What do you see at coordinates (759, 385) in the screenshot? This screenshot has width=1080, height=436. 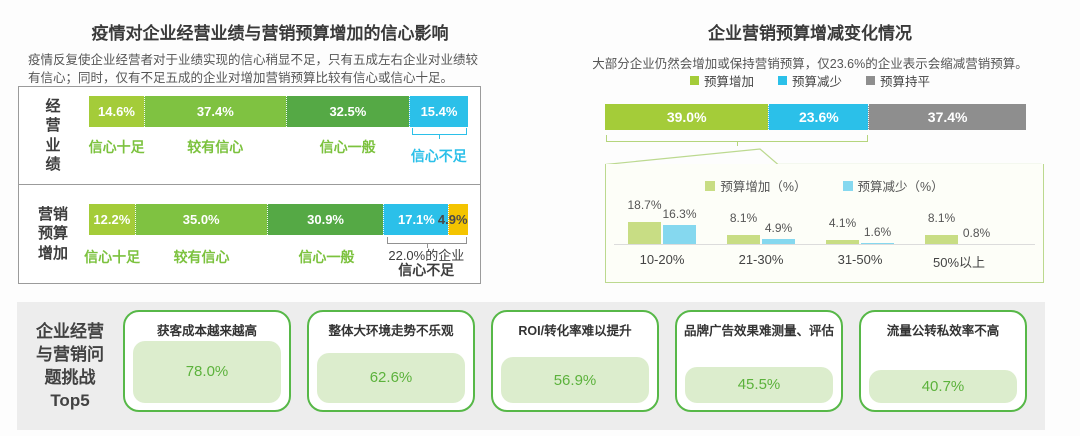 I see `card-percent: 45.5%` at bounding box center [759, 385].